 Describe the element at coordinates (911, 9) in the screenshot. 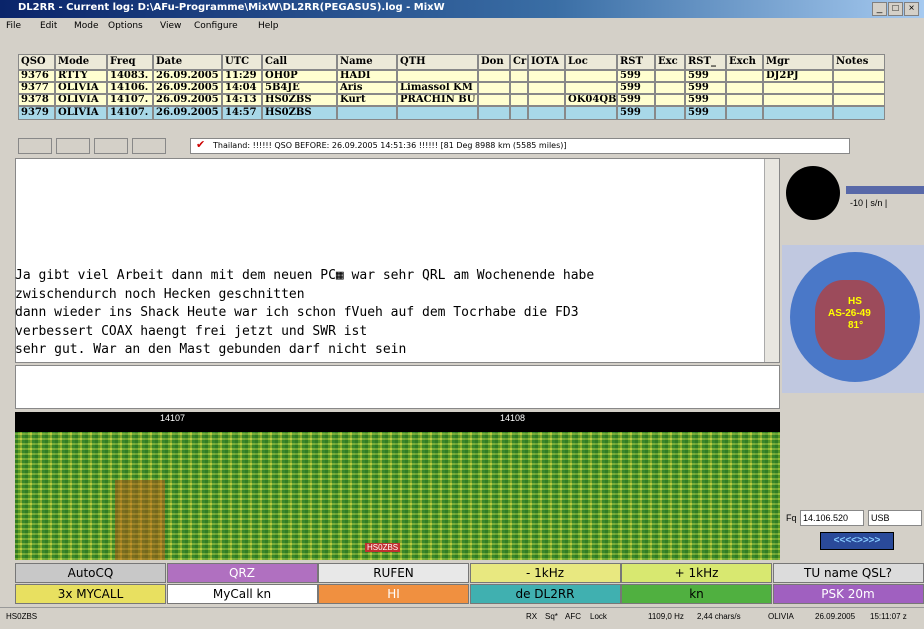

I see `window-button: ×` at that location.